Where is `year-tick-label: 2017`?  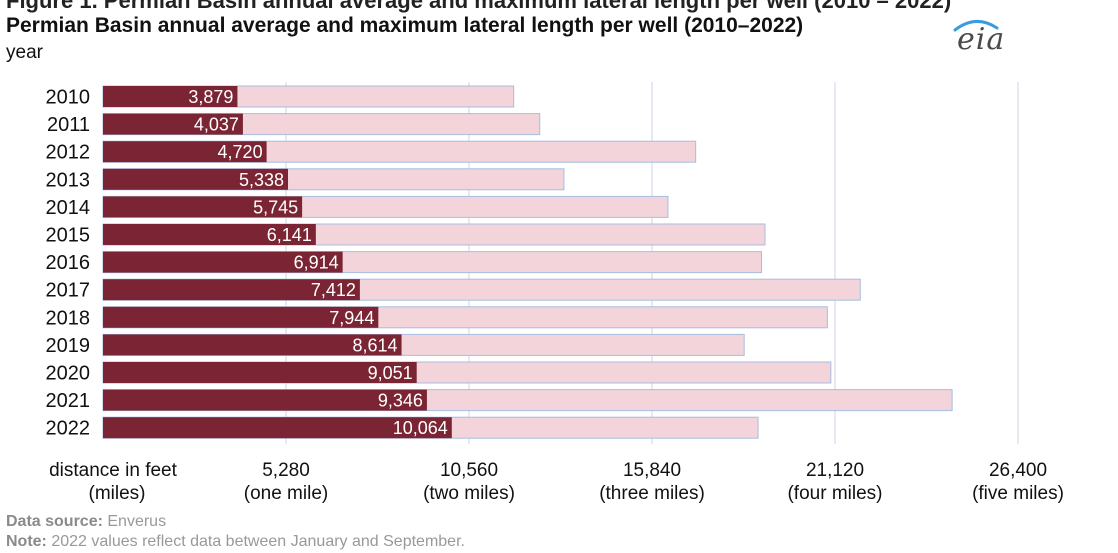
year-tick-label: 2017 is located at coordinates (68, 291).